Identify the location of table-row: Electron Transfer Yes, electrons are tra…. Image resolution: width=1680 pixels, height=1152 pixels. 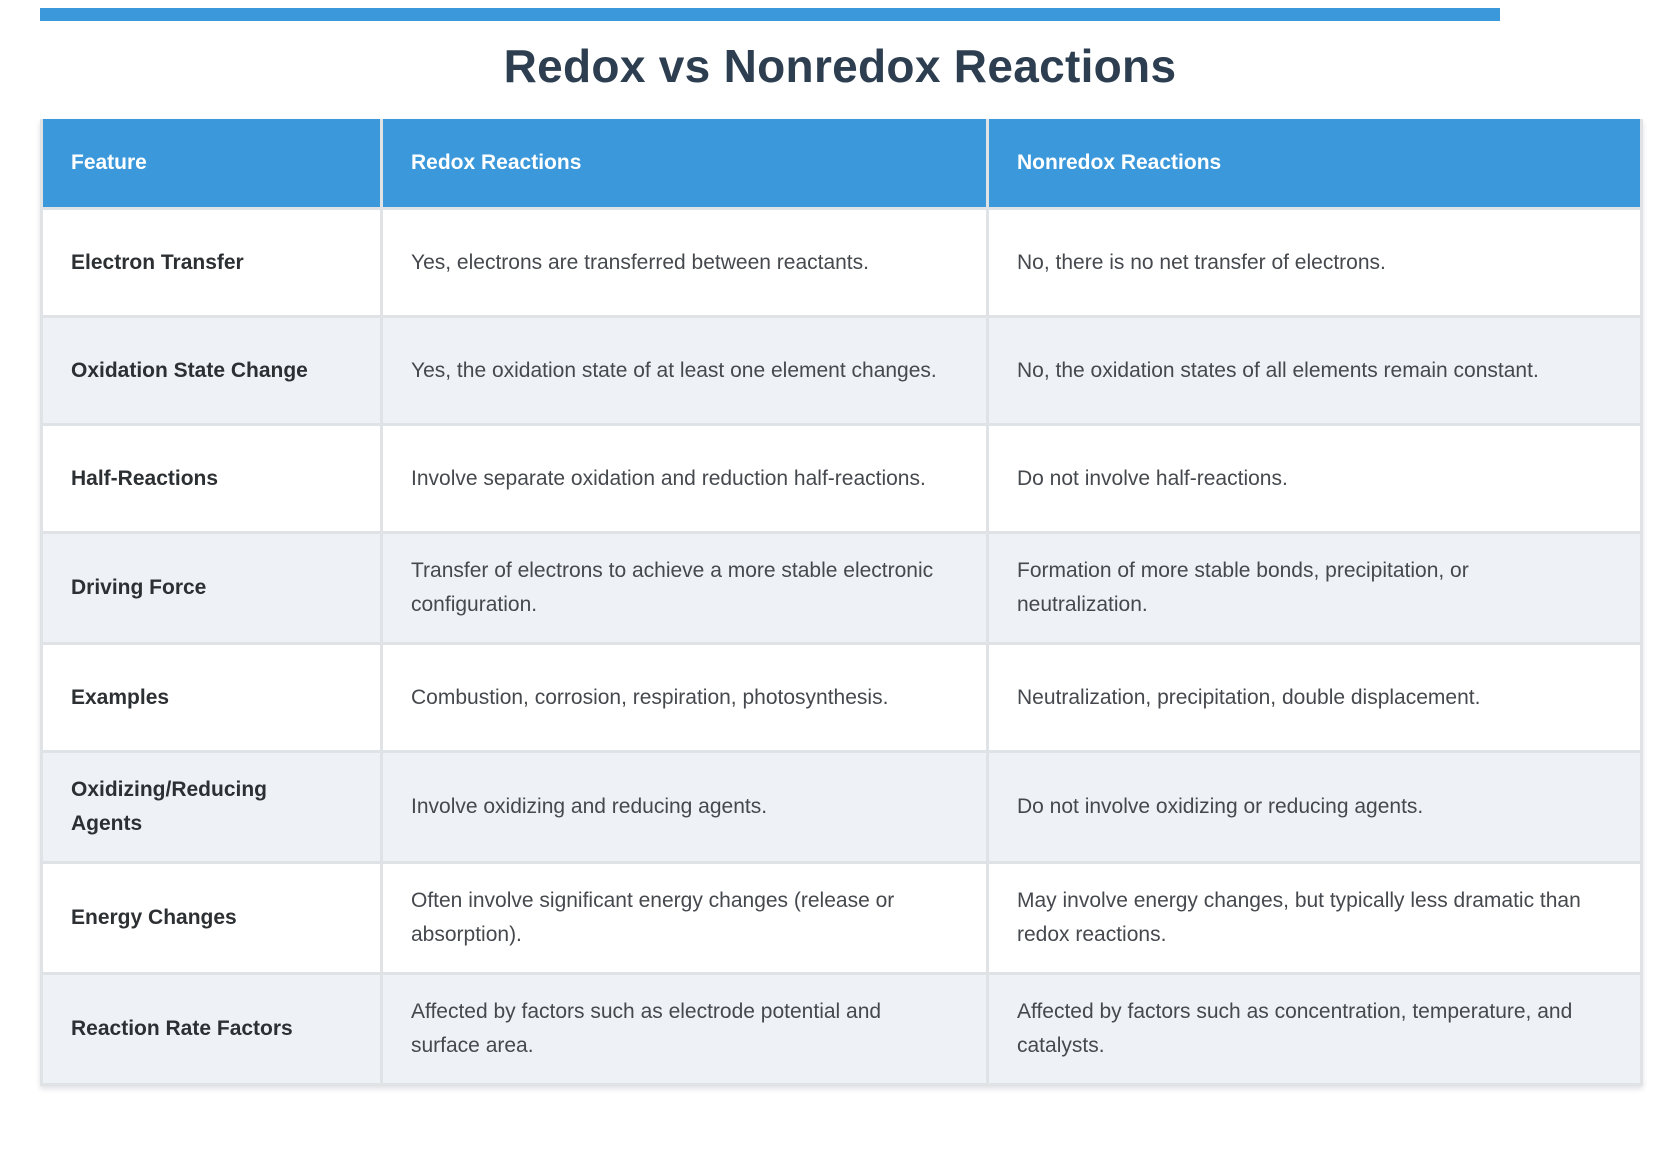
(841, 263).